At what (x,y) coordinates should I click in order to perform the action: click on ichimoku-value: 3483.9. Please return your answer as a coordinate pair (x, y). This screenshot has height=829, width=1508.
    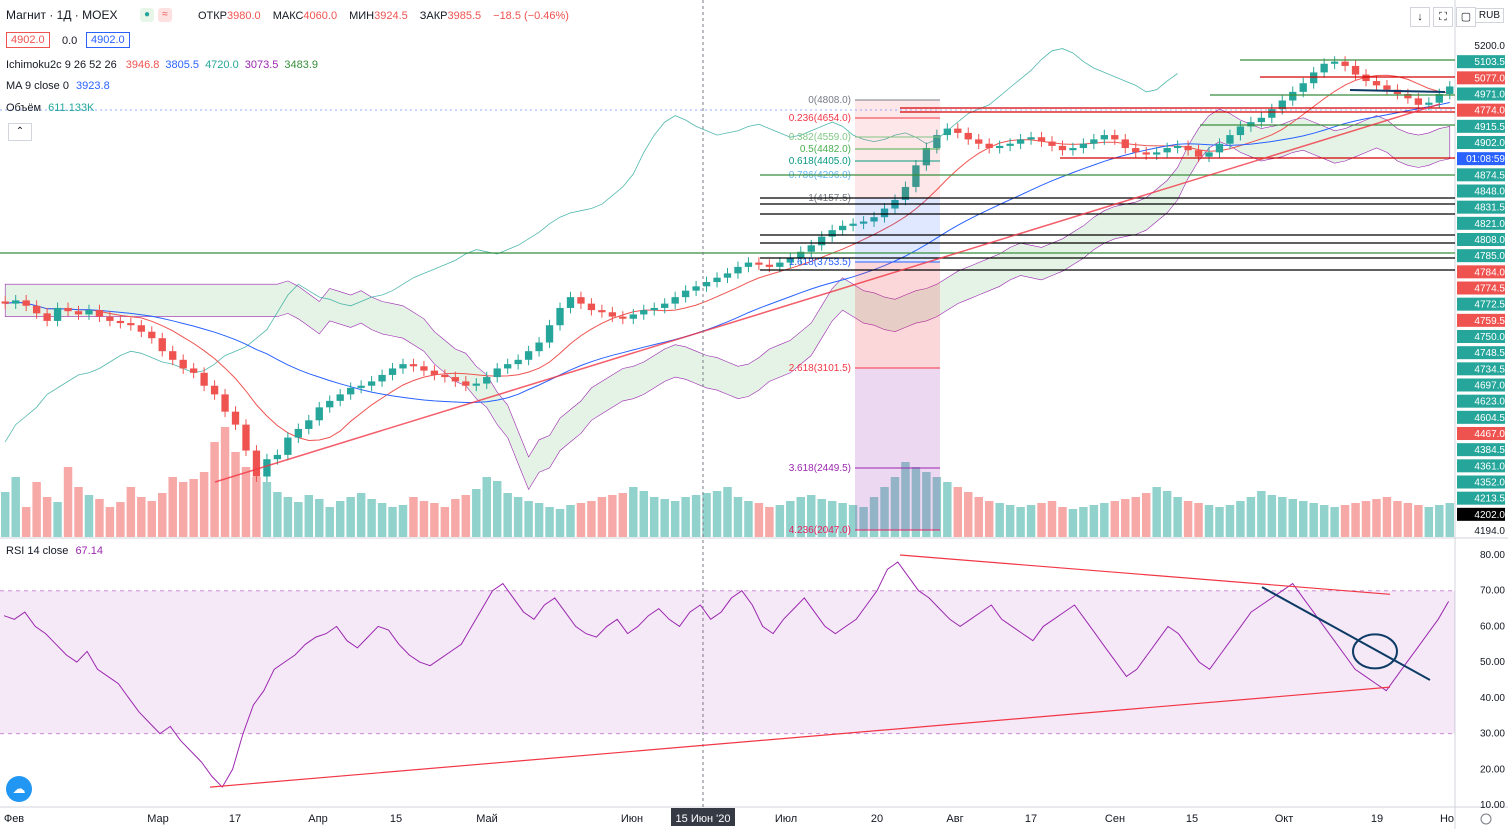
    Looking at the image, I should click on (301, 65).